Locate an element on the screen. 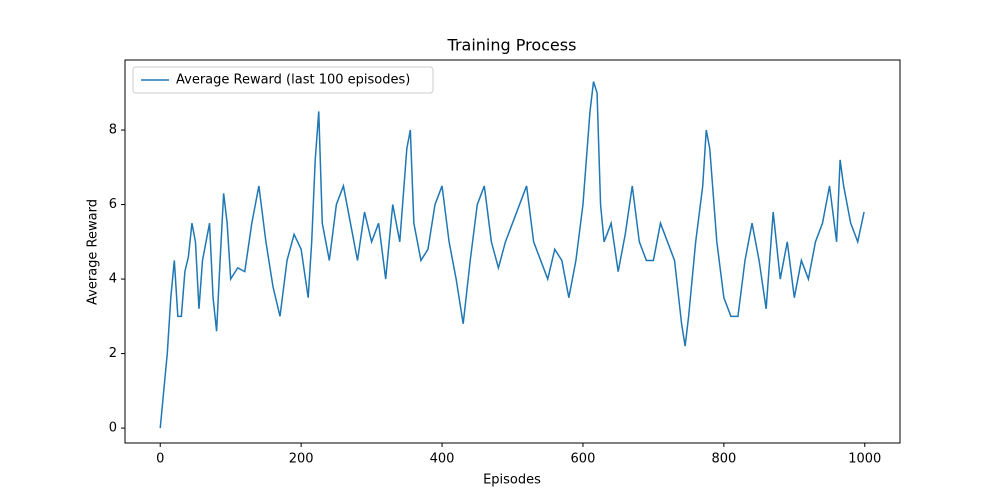 The image size is (1000, 504). x-tick-label: 600 is located at coordinates (583, 459).